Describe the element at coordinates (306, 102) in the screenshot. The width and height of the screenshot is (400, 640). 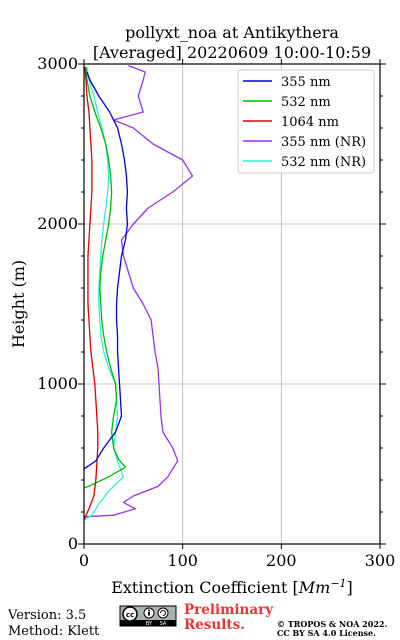
I see `legend-label-532: 532 nm` at that location.